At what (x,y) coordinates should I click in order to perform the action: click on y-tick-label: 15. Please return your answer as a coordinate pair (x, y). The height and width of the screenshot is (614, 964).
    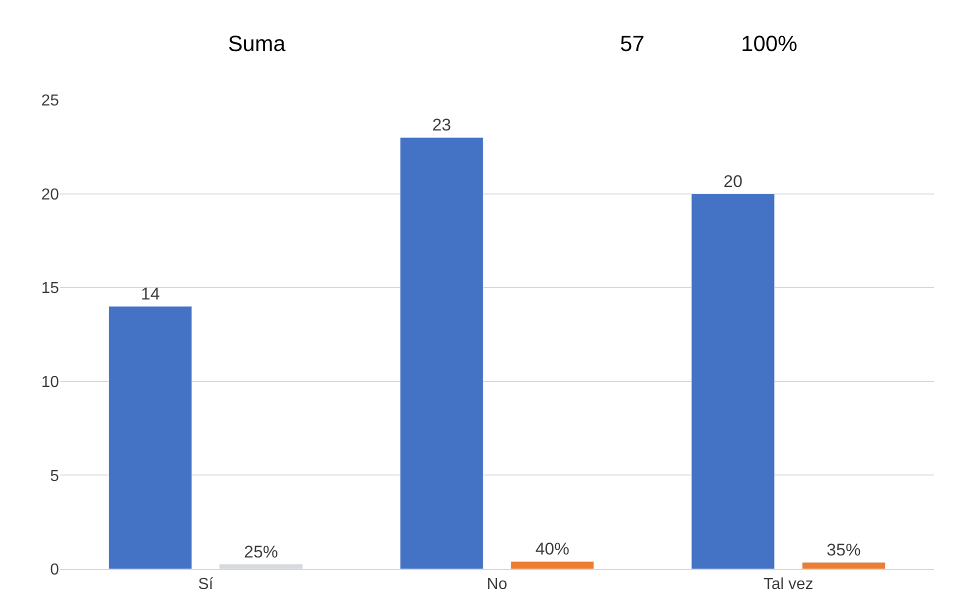
    Looking at the image, I should click on (50, 289).